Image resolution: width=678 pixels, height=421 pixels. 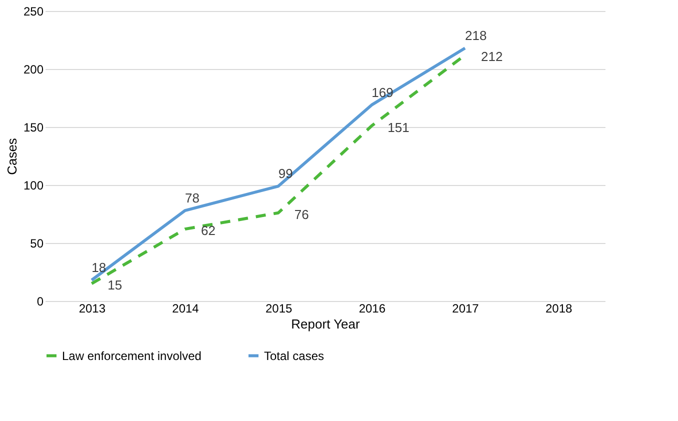 What do you see at coordinates (383, 92) in the screenshot?
I see `data-label: 169` at bounding box center [383, 92].